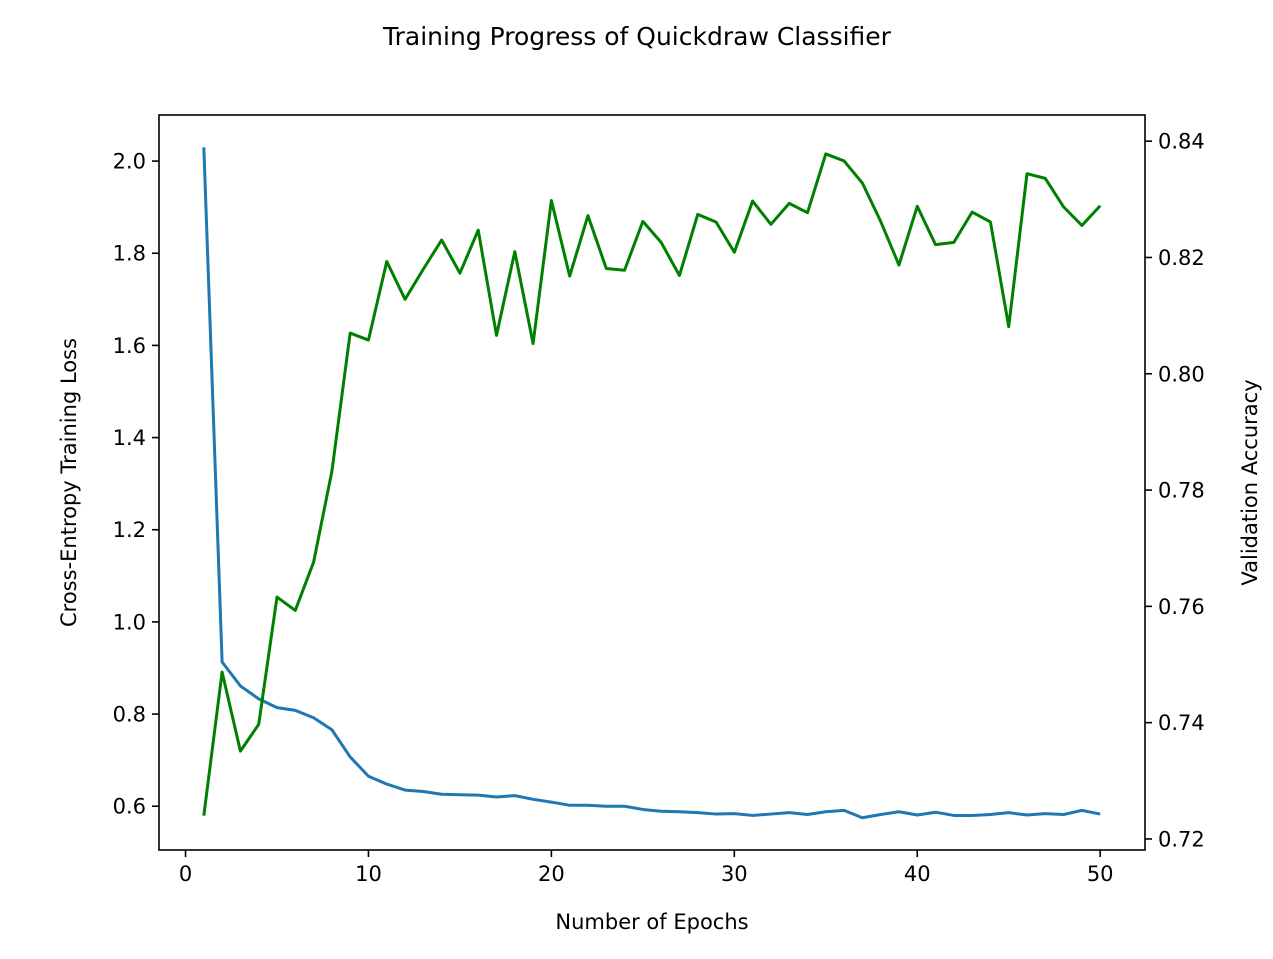 The image size is (1273, 959). I want to click on y-left-tick-label: 1.0, so click(129, 622).